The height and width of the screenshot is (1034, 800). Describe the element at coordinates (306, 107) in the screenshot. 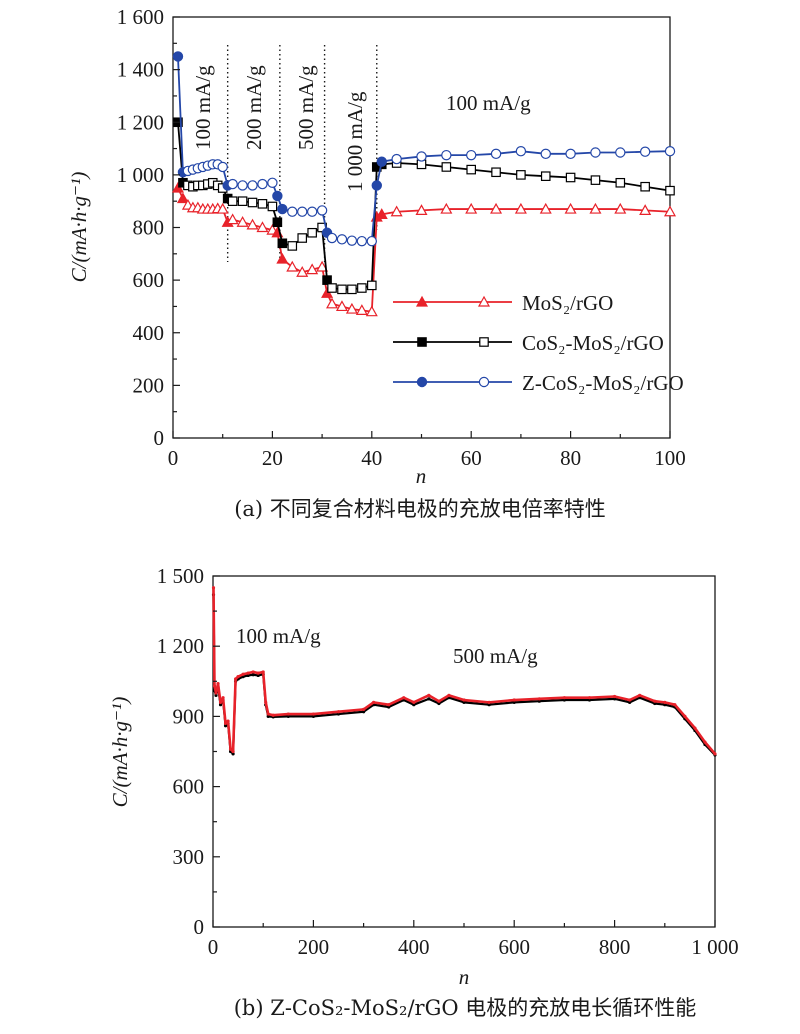

I see `chart-a-rate-label-500: 500 mA/g` at that location.